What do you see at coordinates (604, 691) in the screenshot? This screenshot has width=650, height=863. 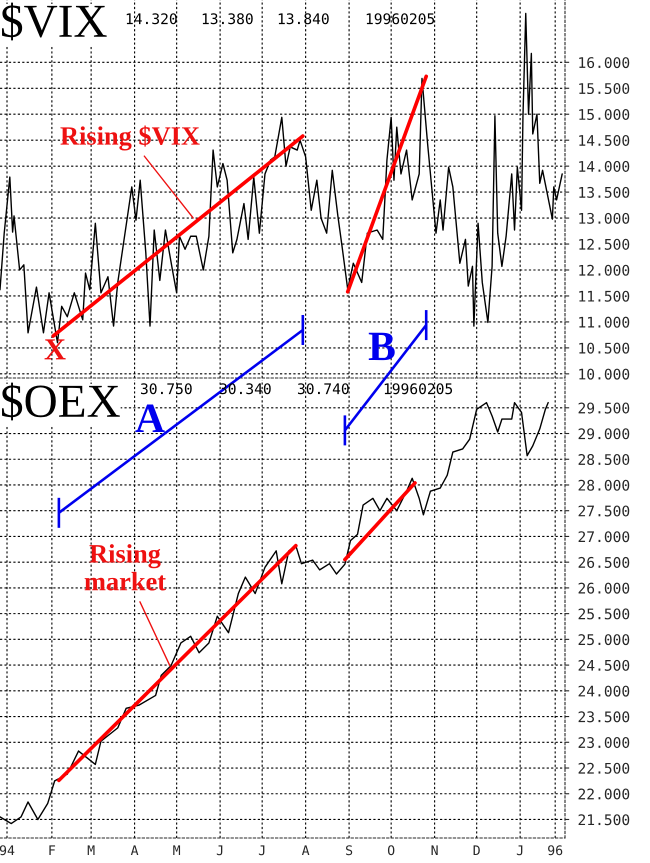 I see `y-tick-label: 24.000` at bounding box center [604, 691].